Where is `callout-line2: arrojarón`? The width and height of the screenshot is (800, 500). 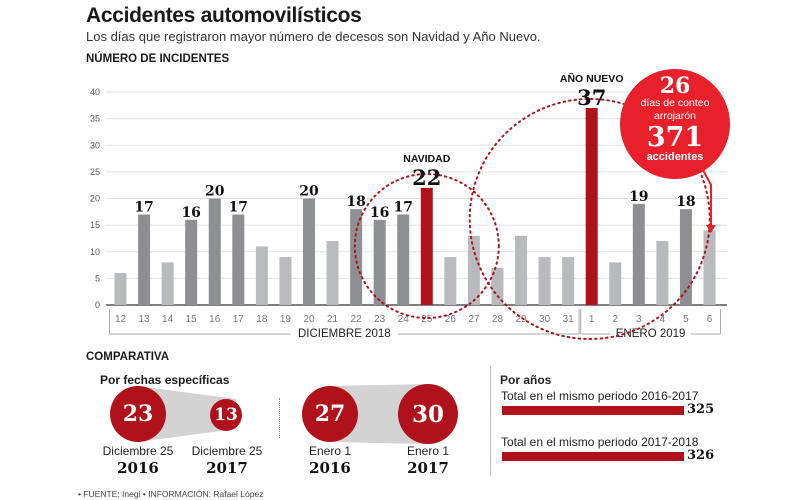
callout-line2: arrojarón is located at coordinates (675, 116).